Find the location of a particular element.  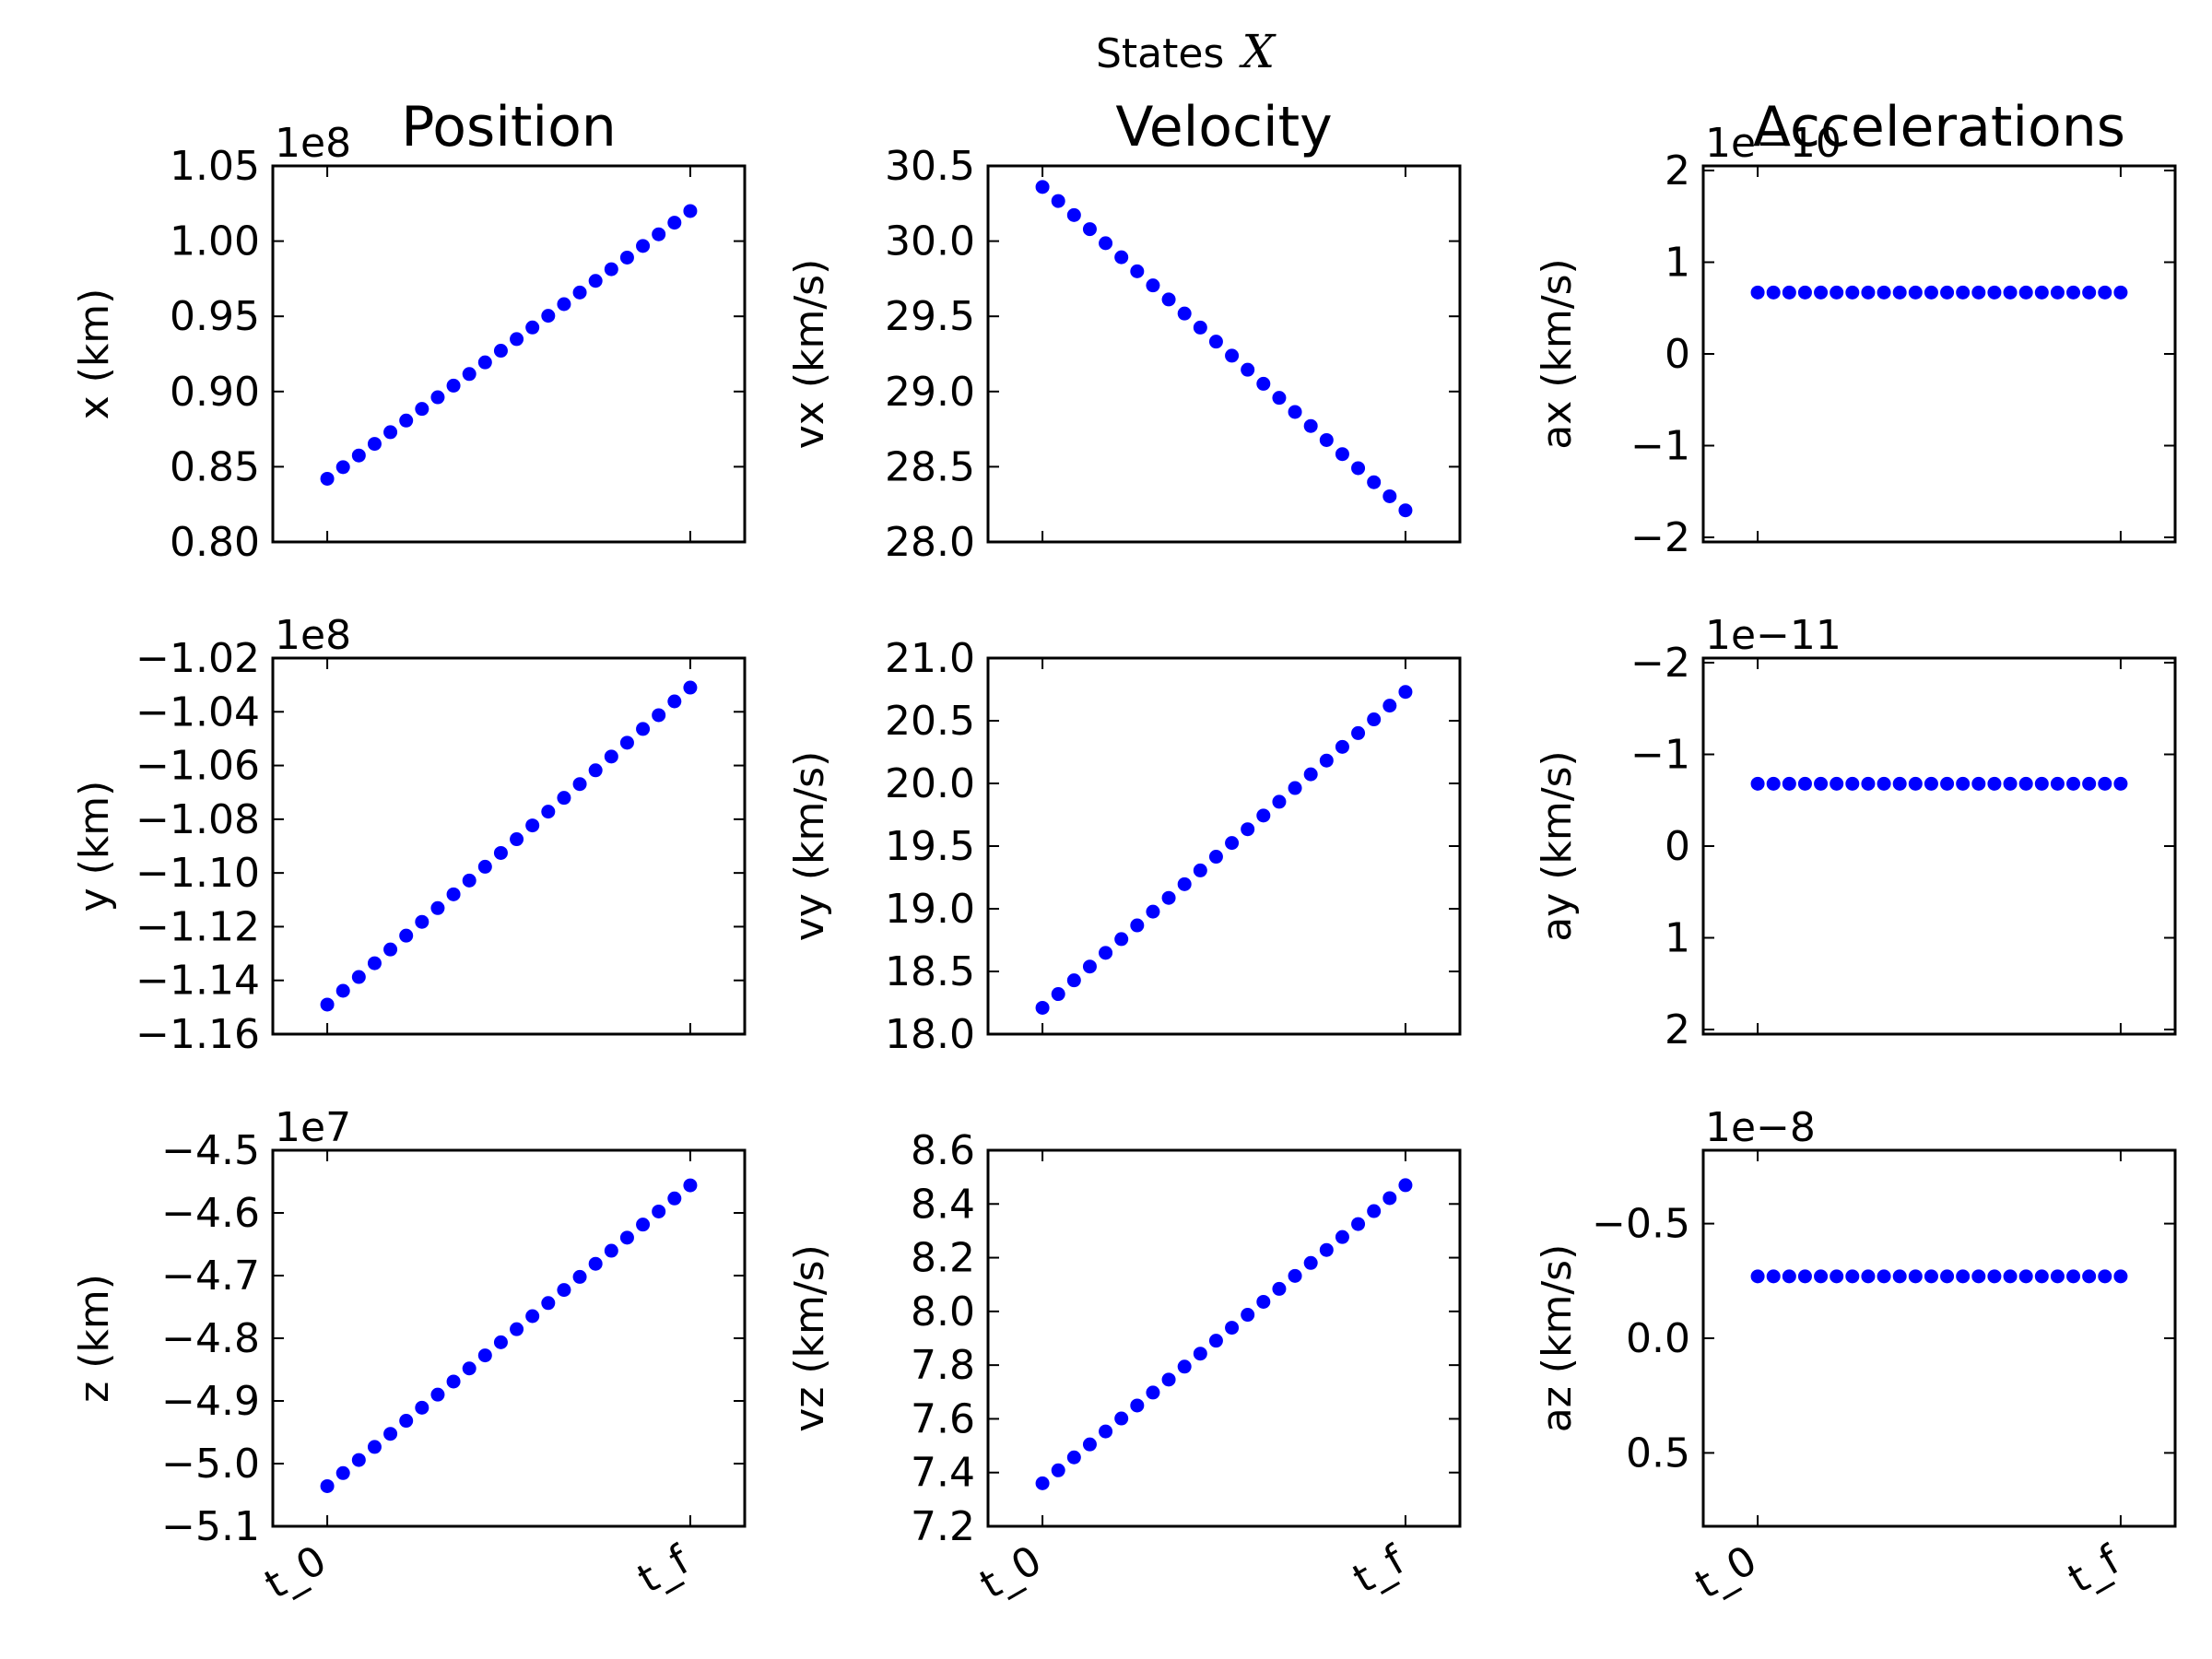

ytick-label: 0.90 is located at coordinates (215, 392).